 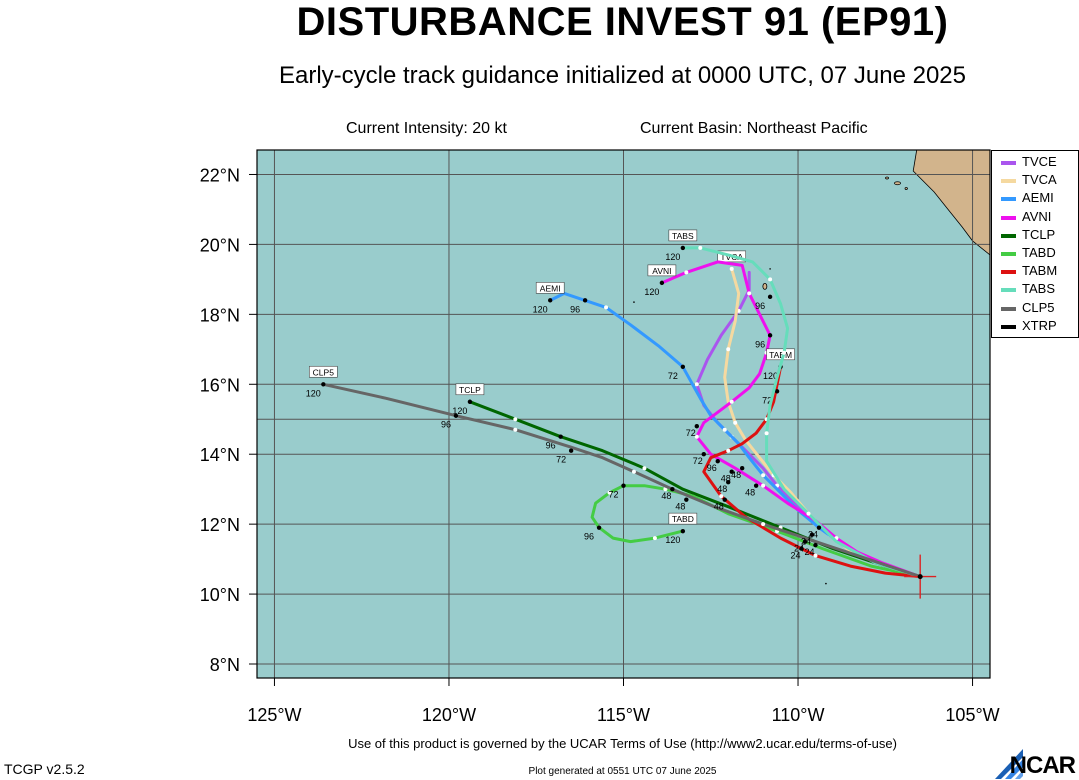 What do you see at coordinates (798, 715) in the screenshot?
I see `x-tick-label: 110°W` at bounding box center [798, 715].